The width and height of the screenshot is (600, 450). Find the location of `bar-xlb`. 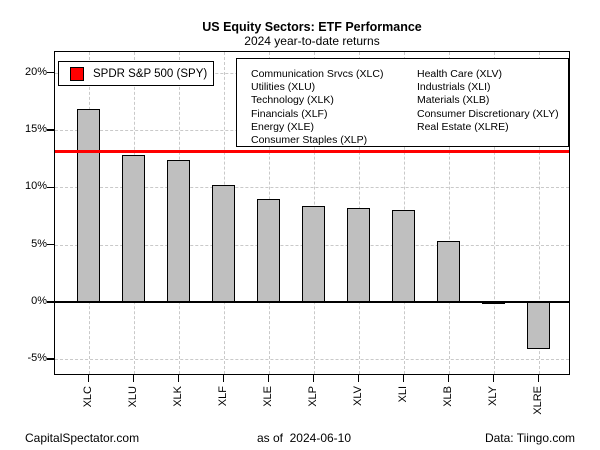

bar-xlb is located at coordinates (448, 271).